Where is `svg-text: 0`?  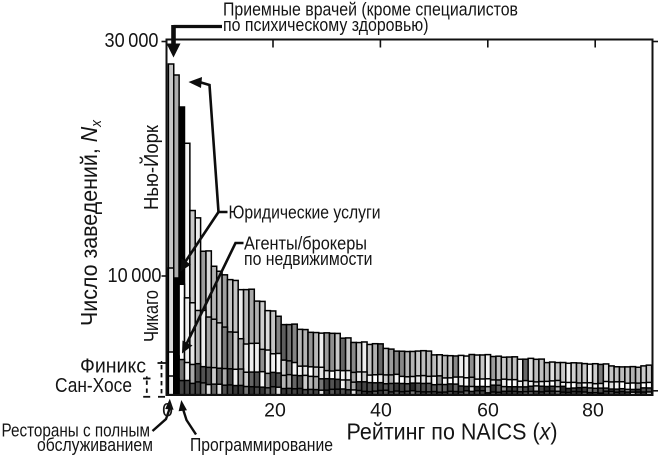 svg-text: 0 is located at coordinates (167, 411).